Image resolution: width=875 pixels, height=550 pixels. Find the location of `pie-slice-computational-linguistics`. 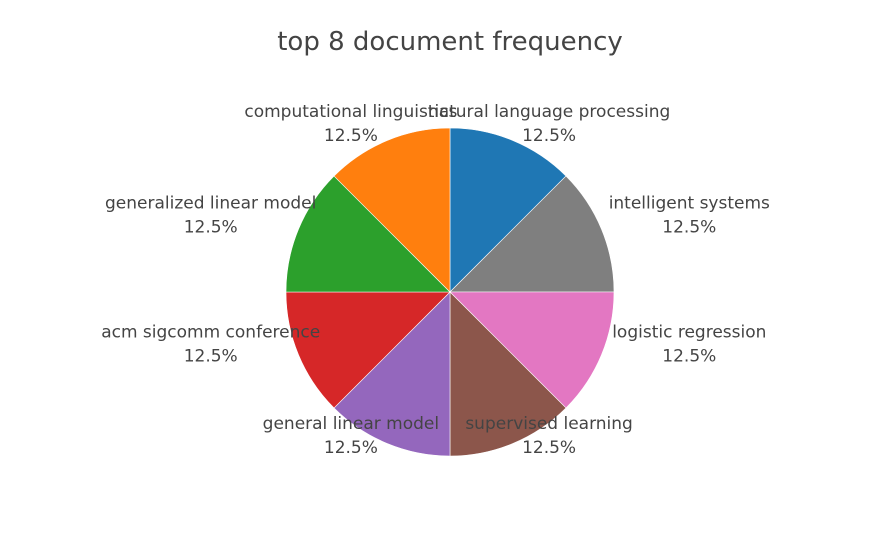

pie-slice-computational-linguistics is located at coordinates (392, 210).